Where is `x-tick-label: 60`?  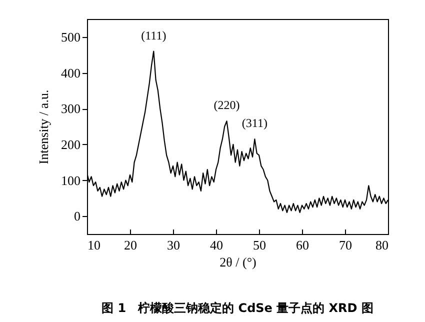 x-tick-label: 60 is located at coordinates (302, 245).